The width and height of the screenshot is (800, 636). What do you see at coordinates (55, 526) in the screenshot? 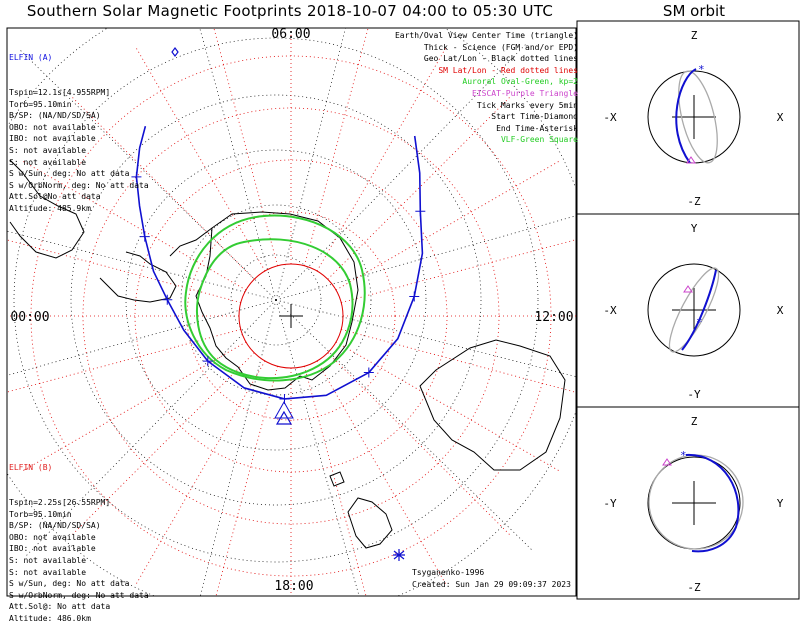
I see `elfin-b-line: B/SP: (NA/ND/SD/SA)` at bounding box center [55, 526].